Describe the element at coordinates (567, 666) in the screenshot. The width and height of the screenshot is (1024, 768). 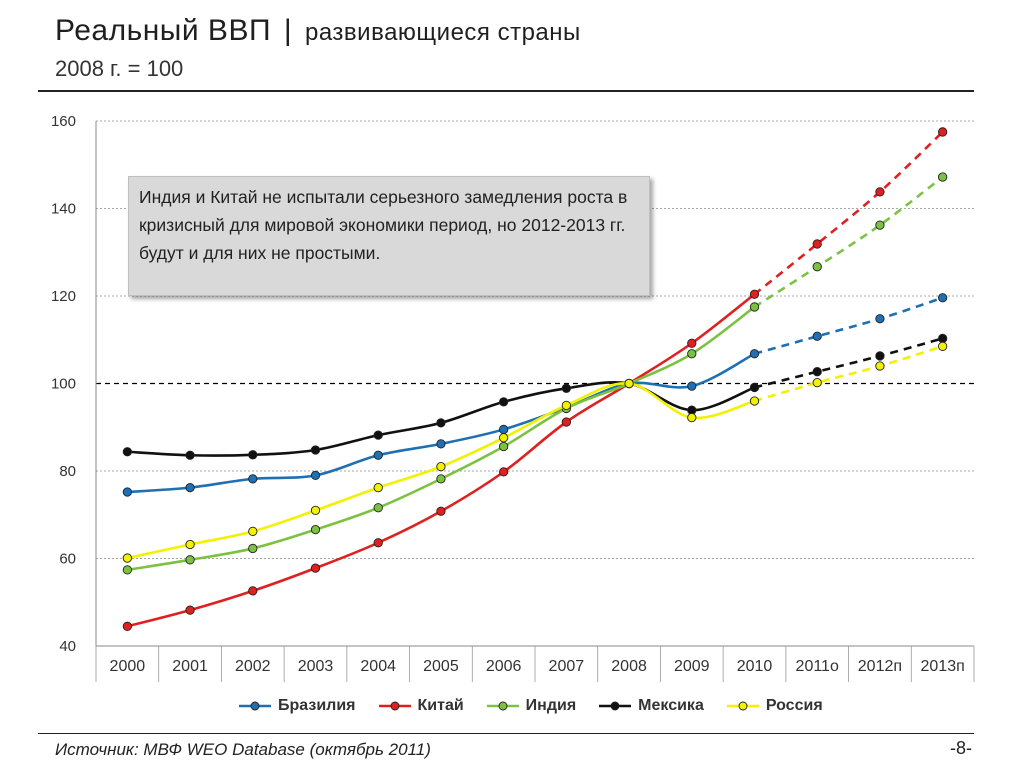
I see `x-tick-label: 2007` at that location.